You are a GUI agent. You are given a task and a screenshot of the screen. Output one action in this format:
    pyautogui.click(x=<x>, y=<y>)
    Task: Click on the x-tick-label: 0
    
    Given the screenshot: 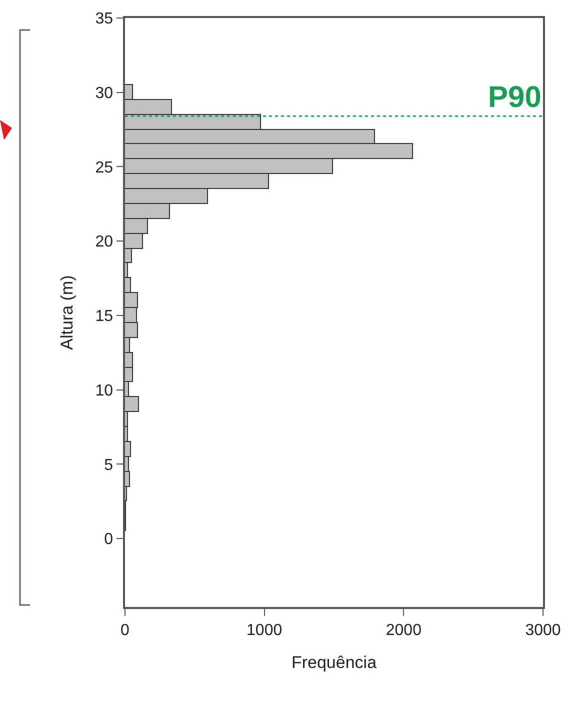 What is the action you would take?
    pyautogui.click(x=125, y=630)
    